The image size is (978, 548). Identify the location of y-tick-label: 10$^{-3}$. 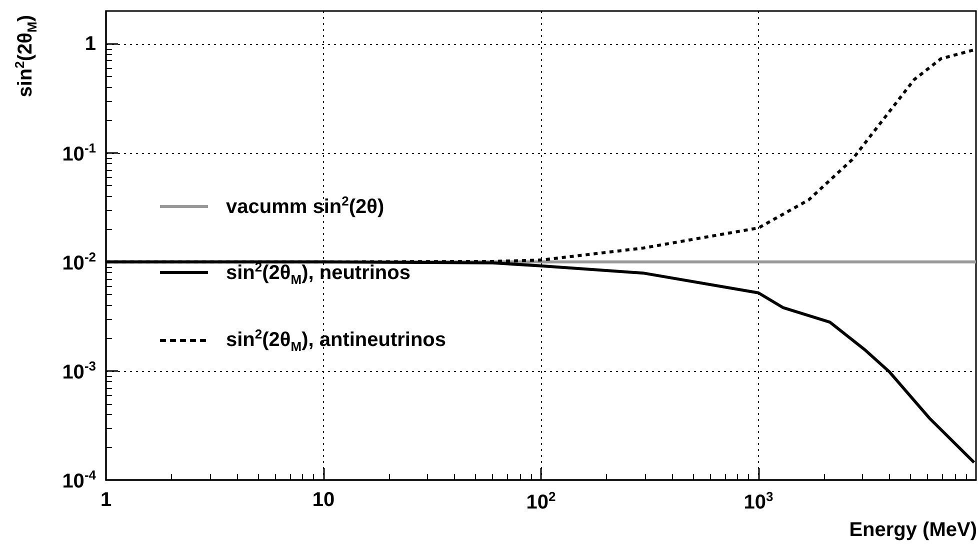
(79, 371).